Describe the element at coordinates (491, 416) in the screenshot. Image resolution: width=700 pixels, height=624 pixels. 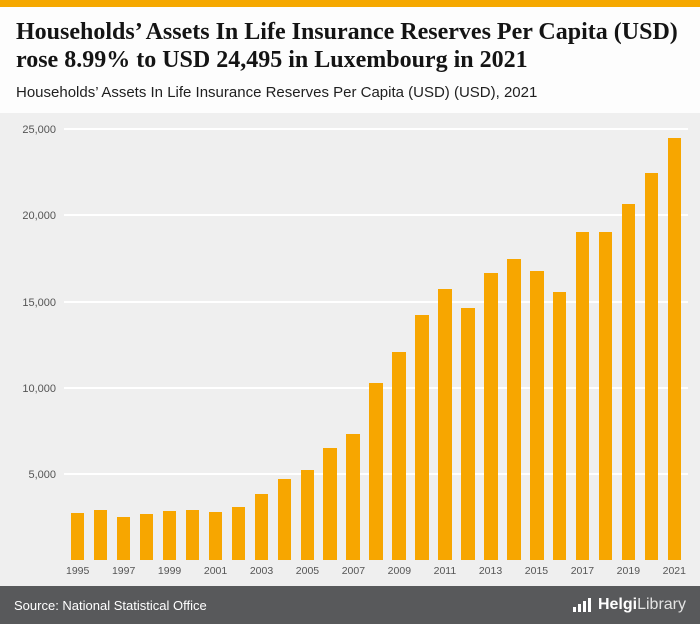
I see `bar-2013` at that location.